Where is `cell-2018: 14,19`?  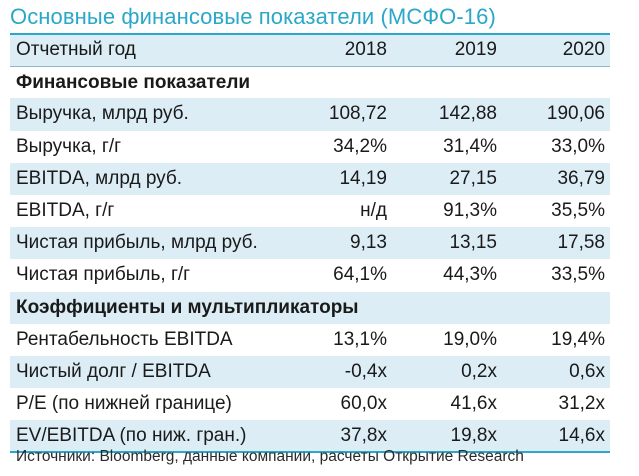 cell-2018: 14,19 is located at coordinates (344, 178).